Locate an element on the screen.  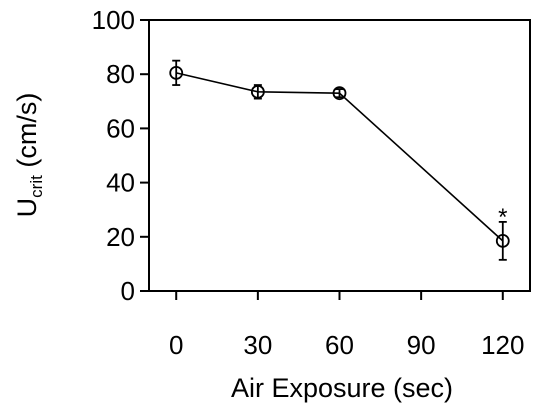
y-tick-label: 0 is located at coordinates (128, 291).